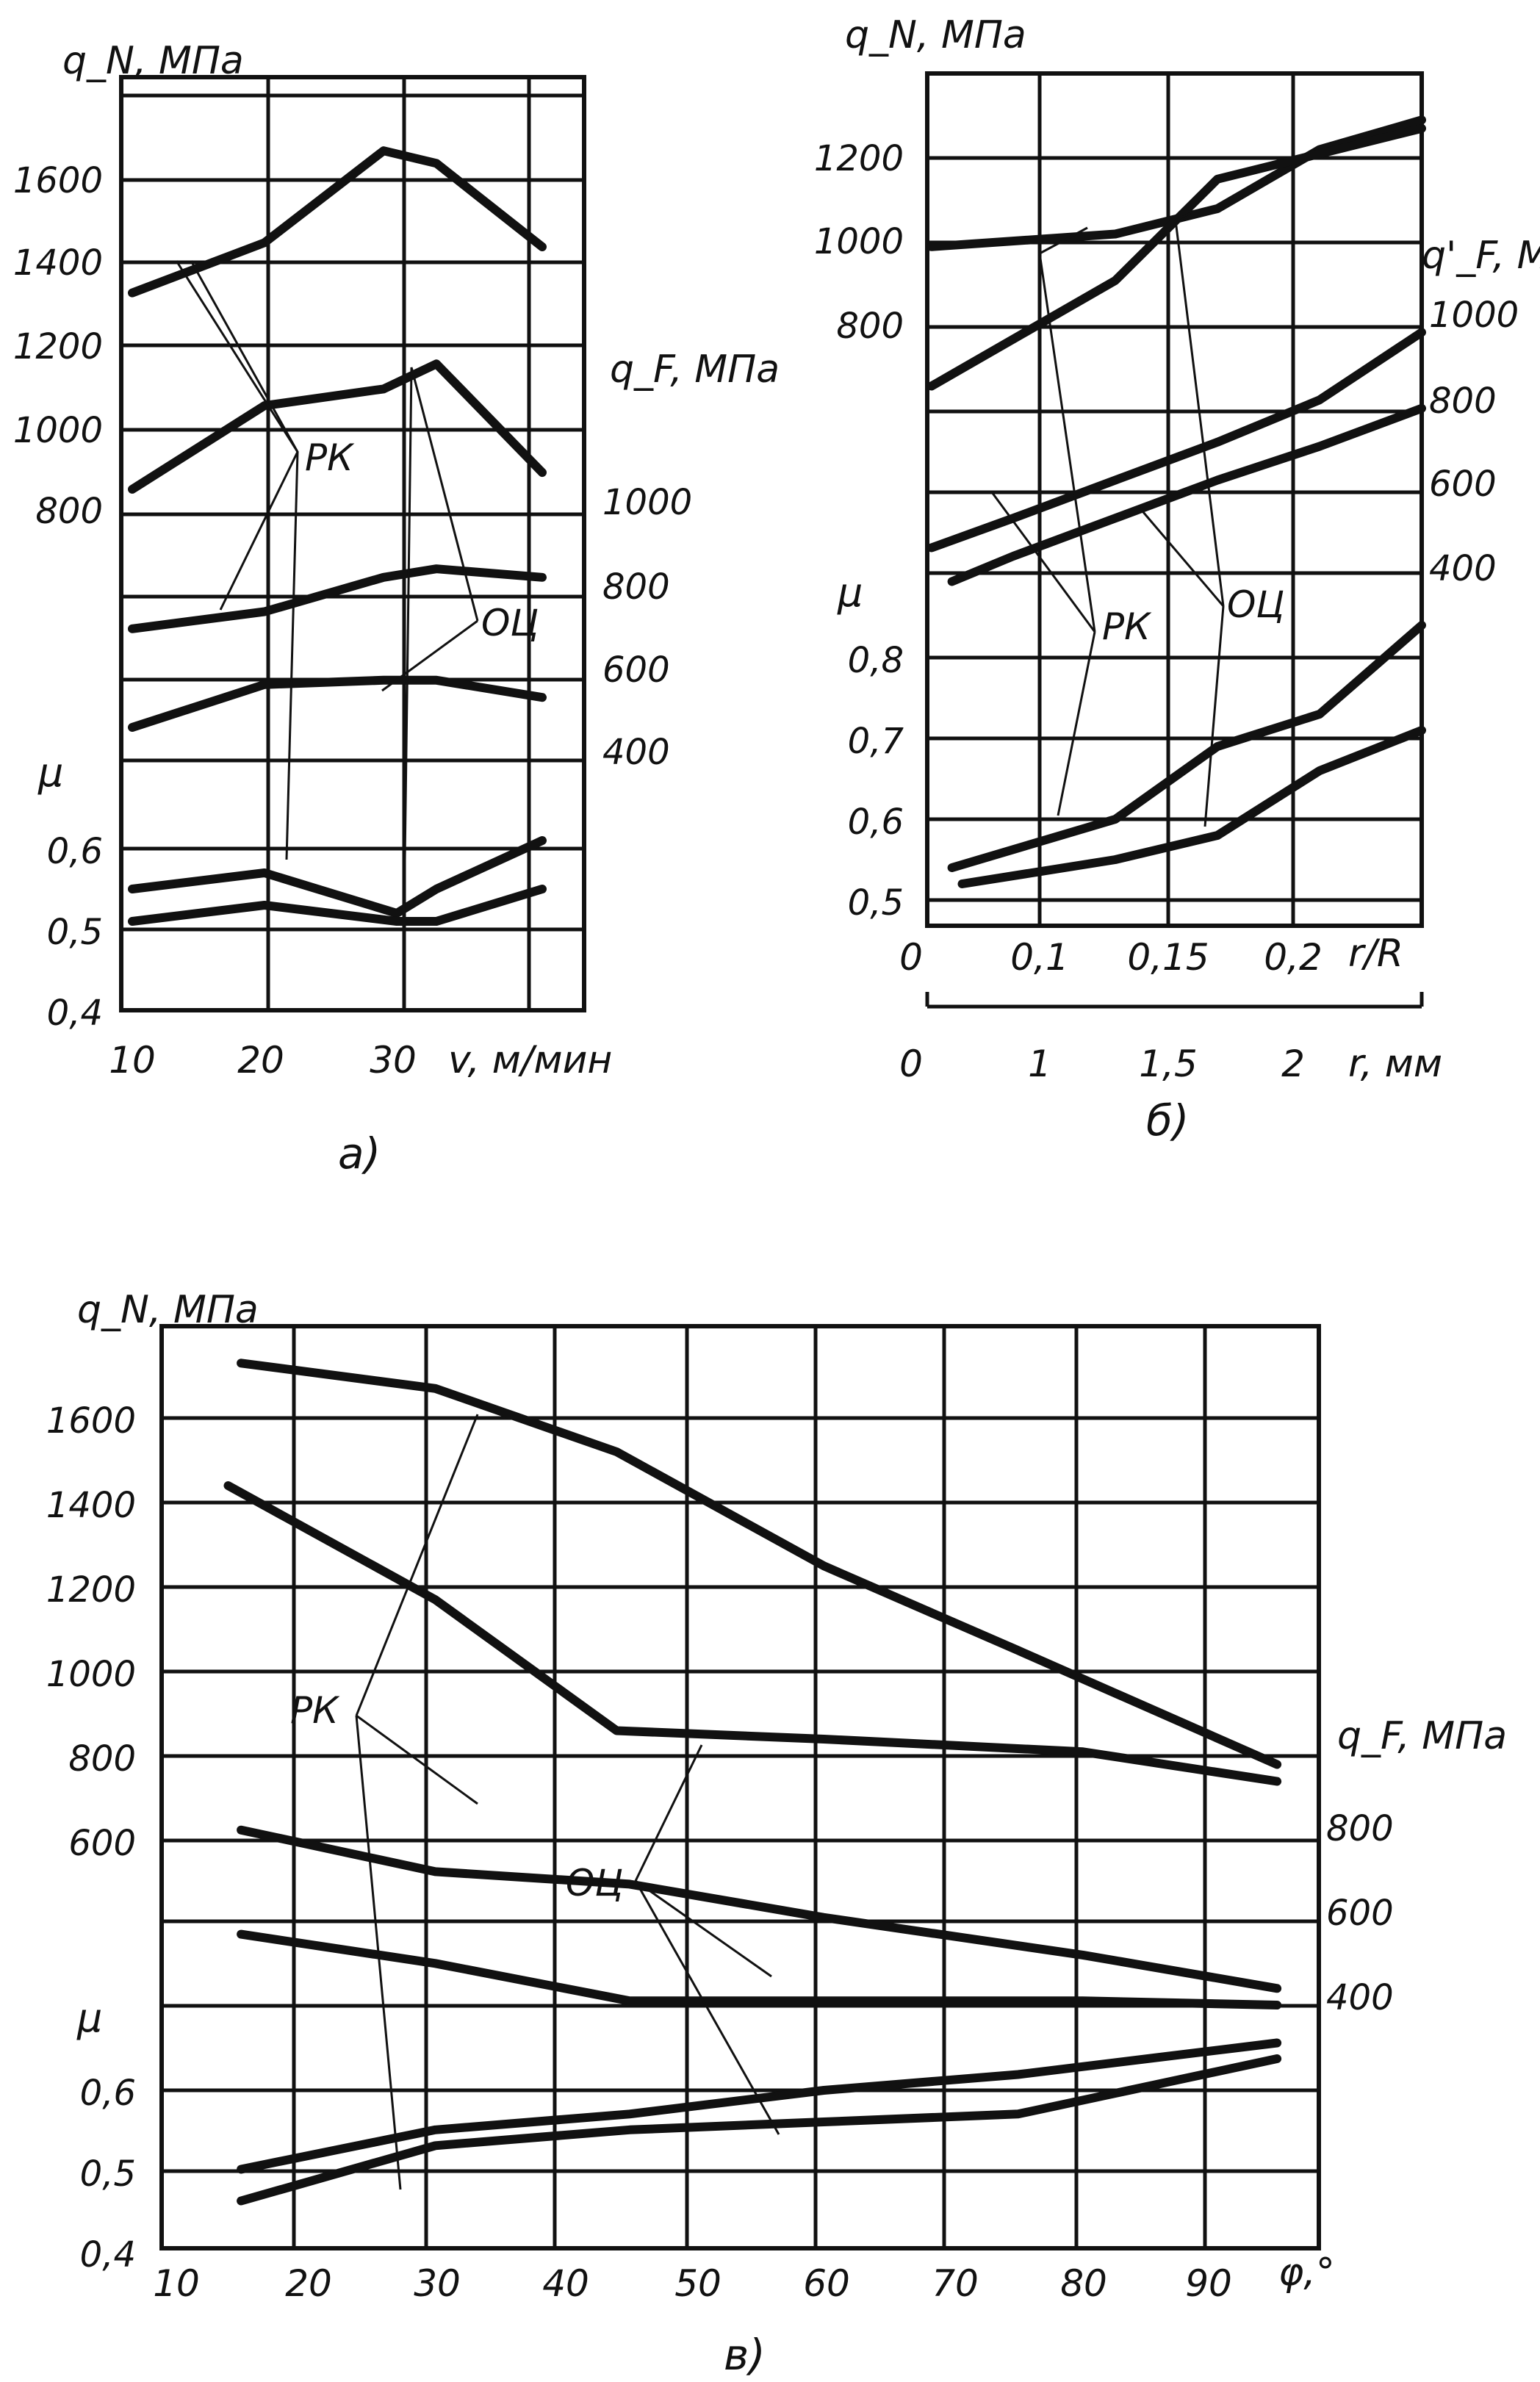  What do you see at coordinates (1167, 1120) in the screenshot?
I see `panel-b-panel-label: б)` at bounding box center [1167, 1120].